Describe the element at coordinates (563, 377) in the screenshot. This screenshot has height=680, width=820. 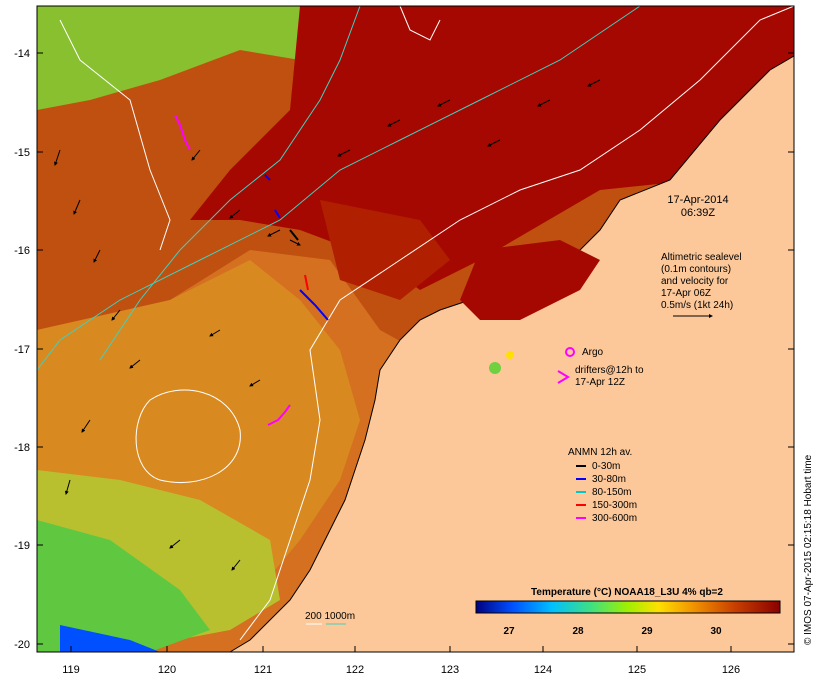
I see `drifter-chevron-icon` at that location.